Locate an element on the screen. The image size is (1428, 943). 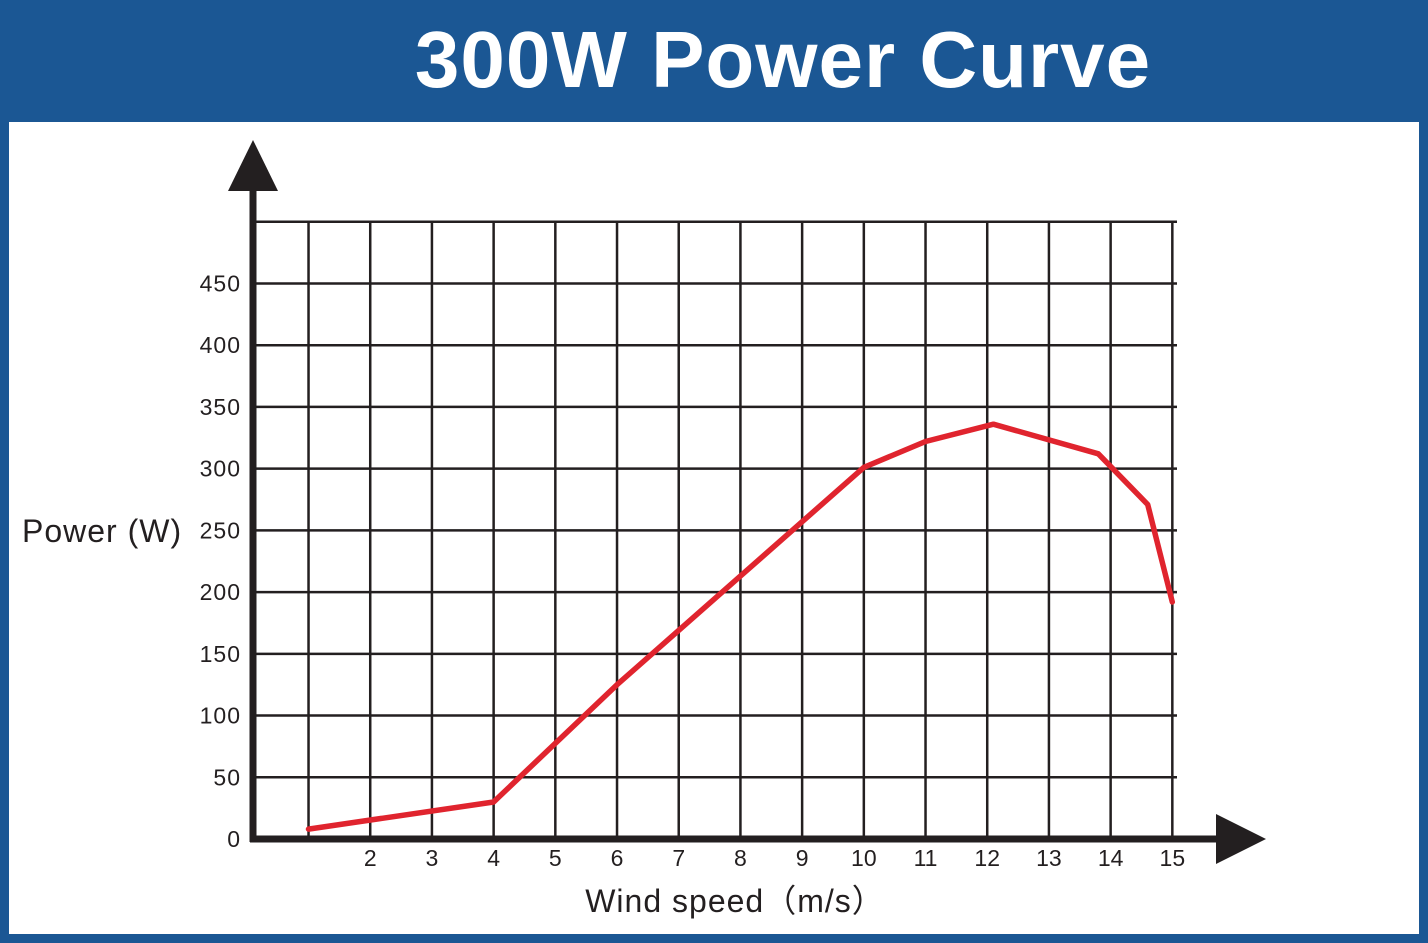
y-tick-labels: 0 50 100 150 200 250 300 350 400 450 is located at coordinates (220, 561).